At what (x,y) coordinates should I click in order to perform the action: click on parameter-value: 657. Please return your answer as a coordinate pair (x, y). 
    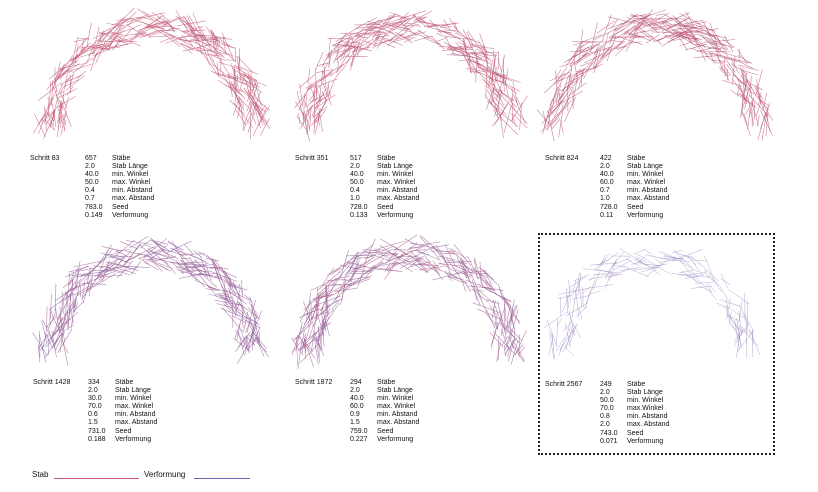
    Looking at the image, I should click on (91, 158).